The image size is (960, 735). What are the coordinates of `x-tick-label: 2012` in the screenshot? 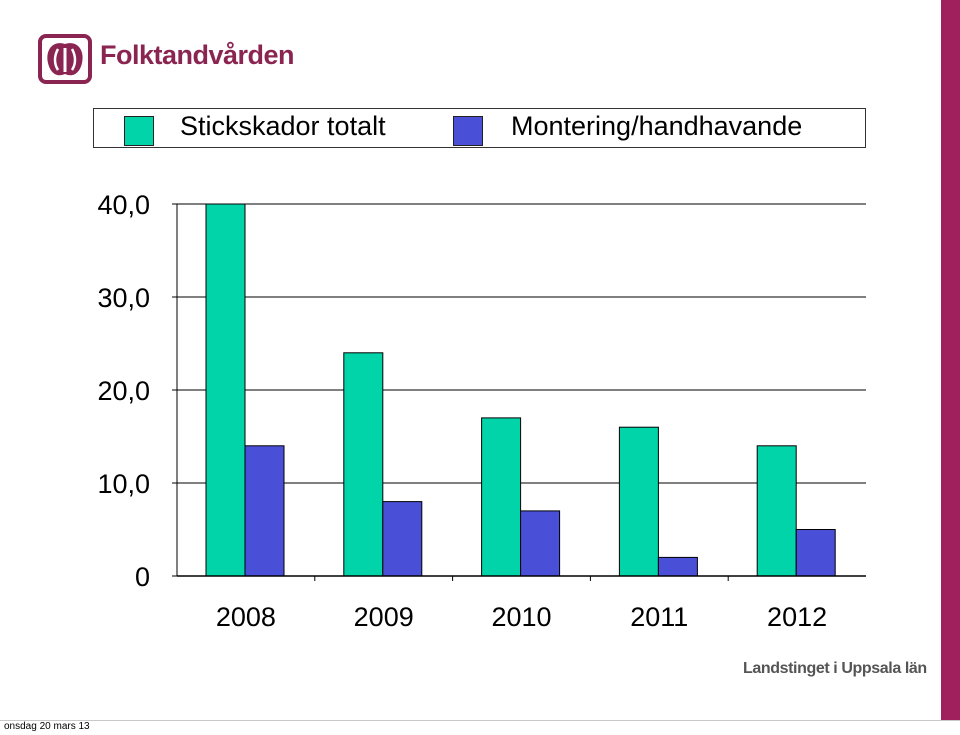 It's located at (797, 617).